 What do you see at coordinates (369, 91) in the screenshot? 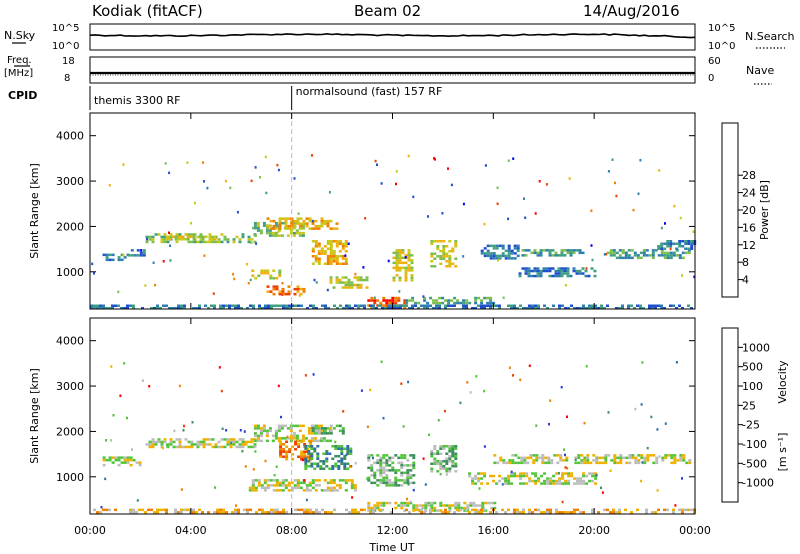
I see `cpid-mode-normalsound: normalsound (fast) 157 RF` at bounding box center [369, 91].